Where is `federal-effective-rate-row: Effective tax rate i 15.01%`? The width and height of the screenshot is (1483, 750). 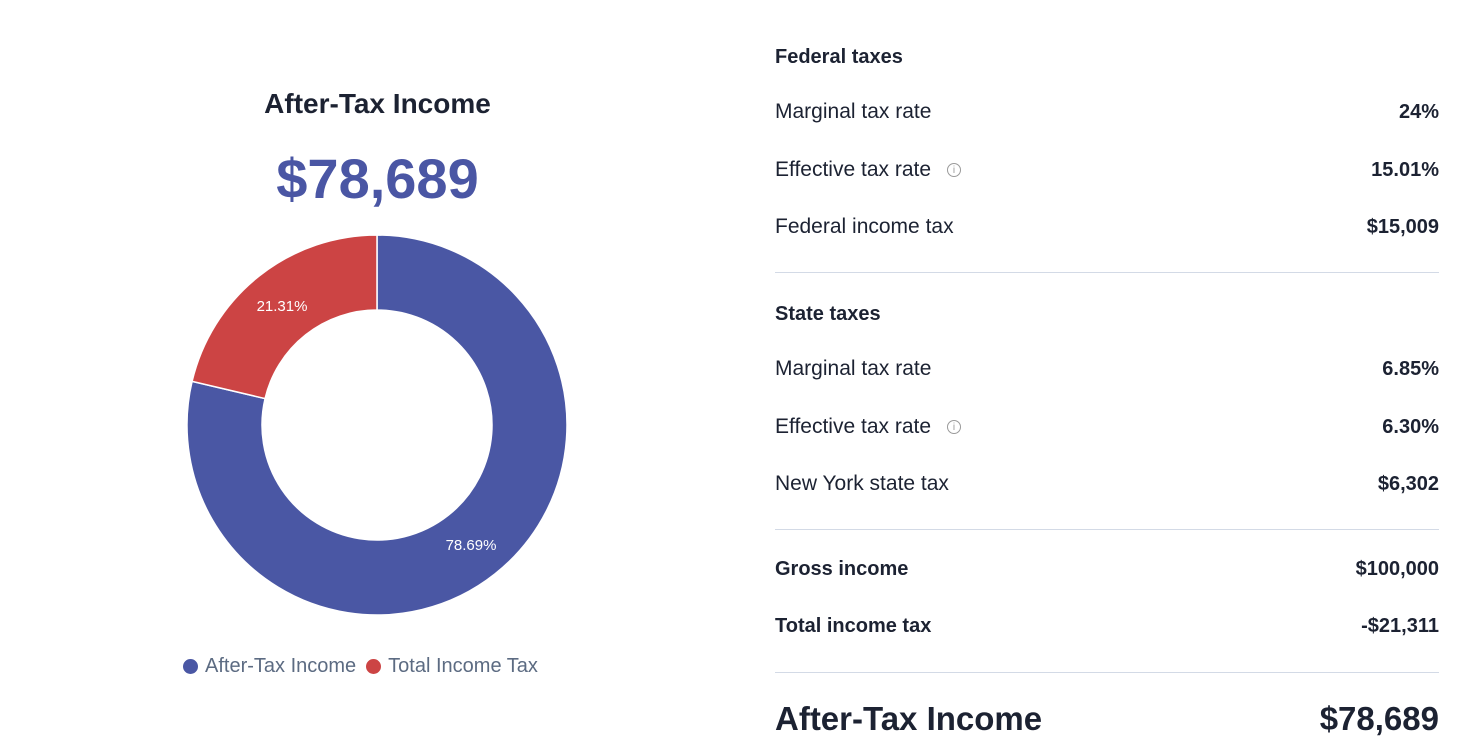 federal-effective-rate-row: Effective tax rate i 15.01% is located at coordinates (1107, 170).